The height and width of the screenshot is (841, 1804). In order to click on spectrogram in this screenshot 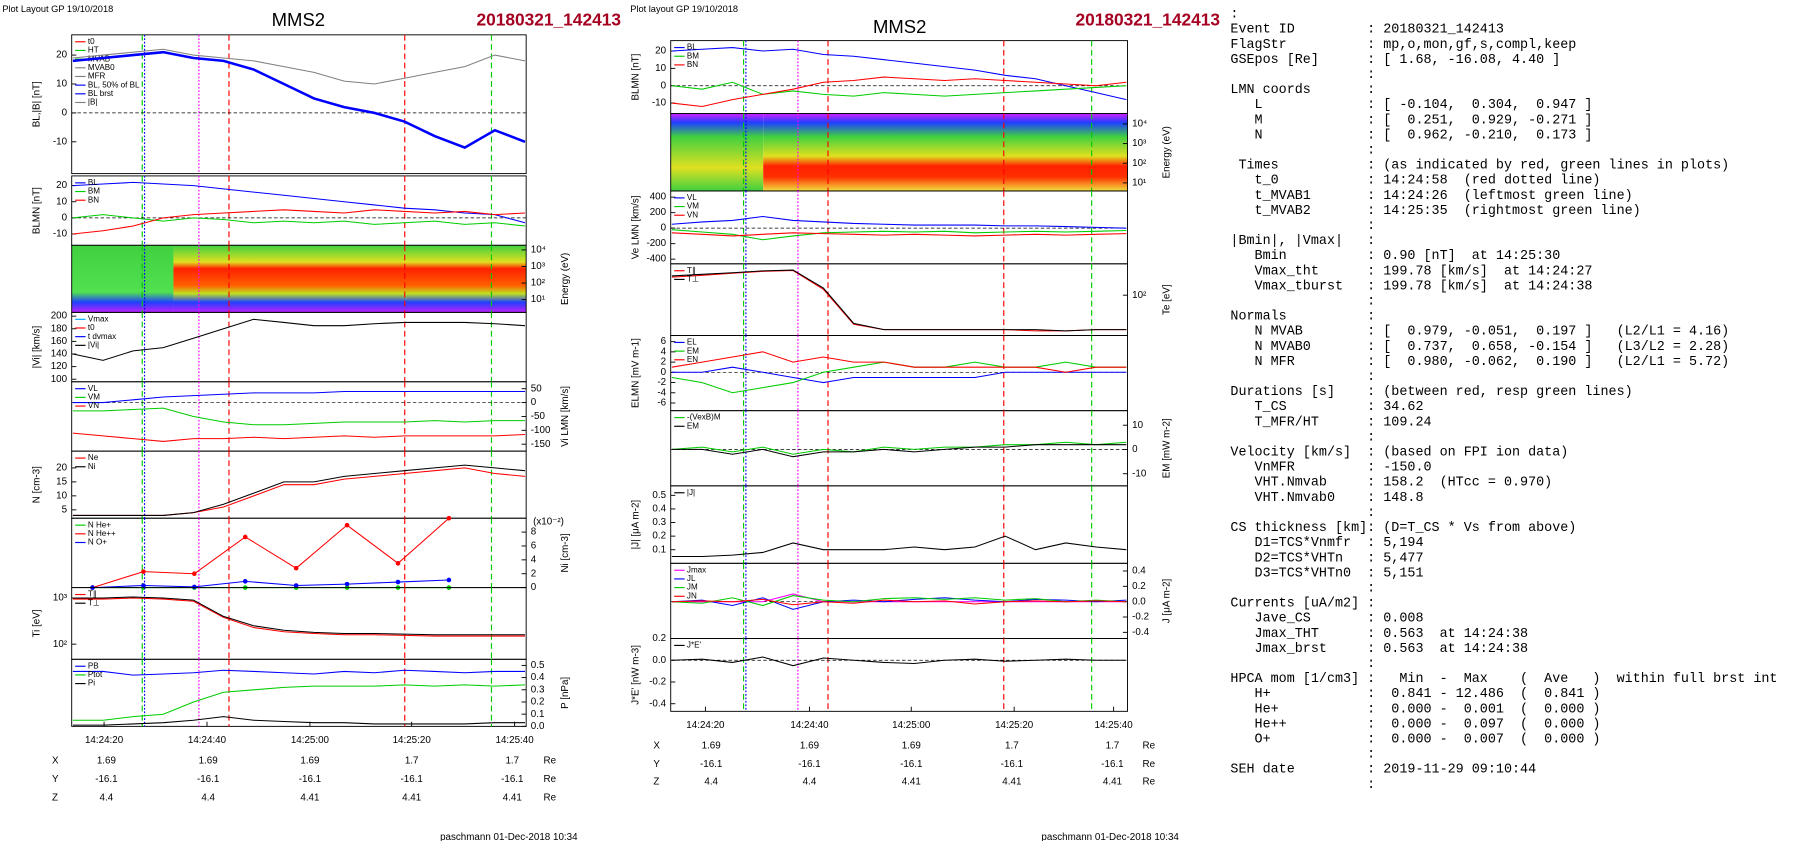, I will do `click(945, 152)`.